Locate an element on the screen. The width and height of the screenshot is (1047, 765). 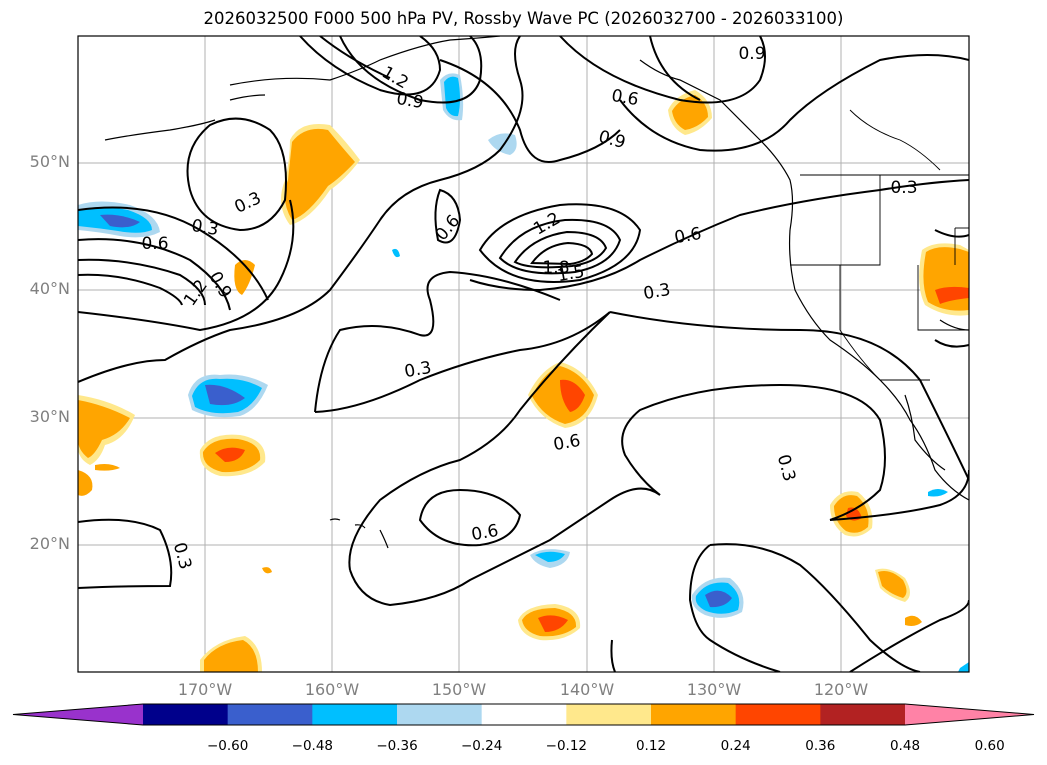
colorbar-tick-label: −0.36 is located at coordinates (397, 746).